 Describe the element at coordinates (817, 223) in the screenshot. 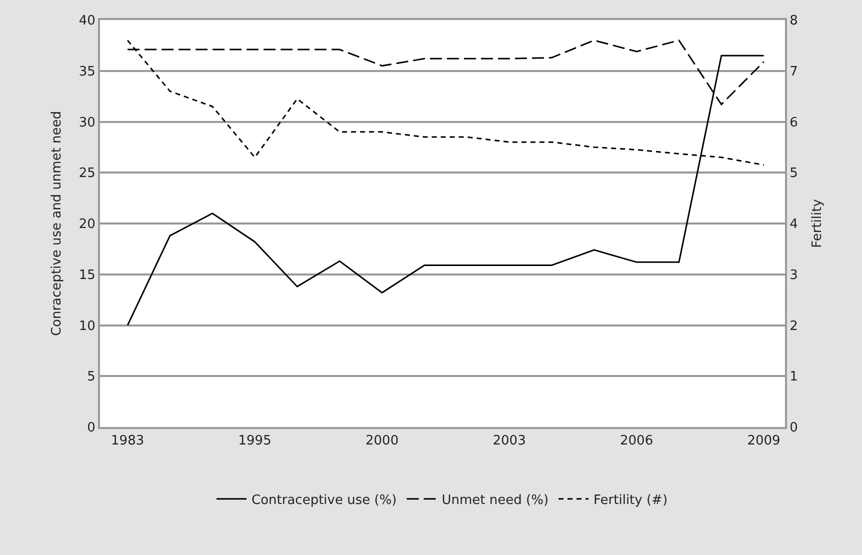

I see `y2-axis-title: Fertility` at that location.